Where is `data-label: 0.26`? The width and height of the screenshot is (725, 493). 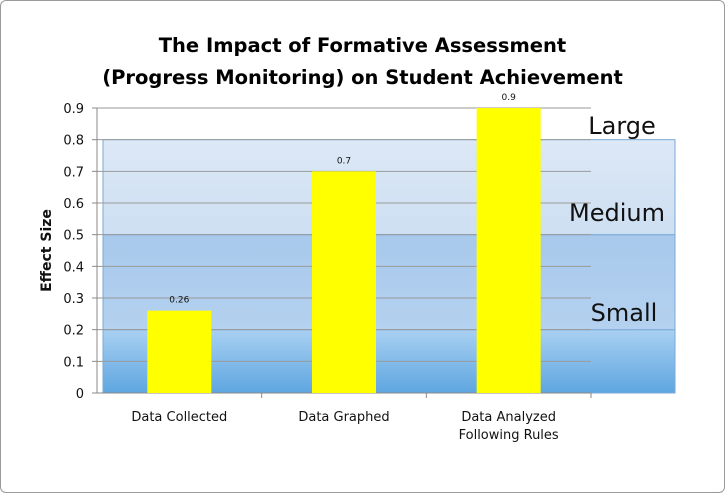 data-label: 0.26 is located at coordinates (179, 301).